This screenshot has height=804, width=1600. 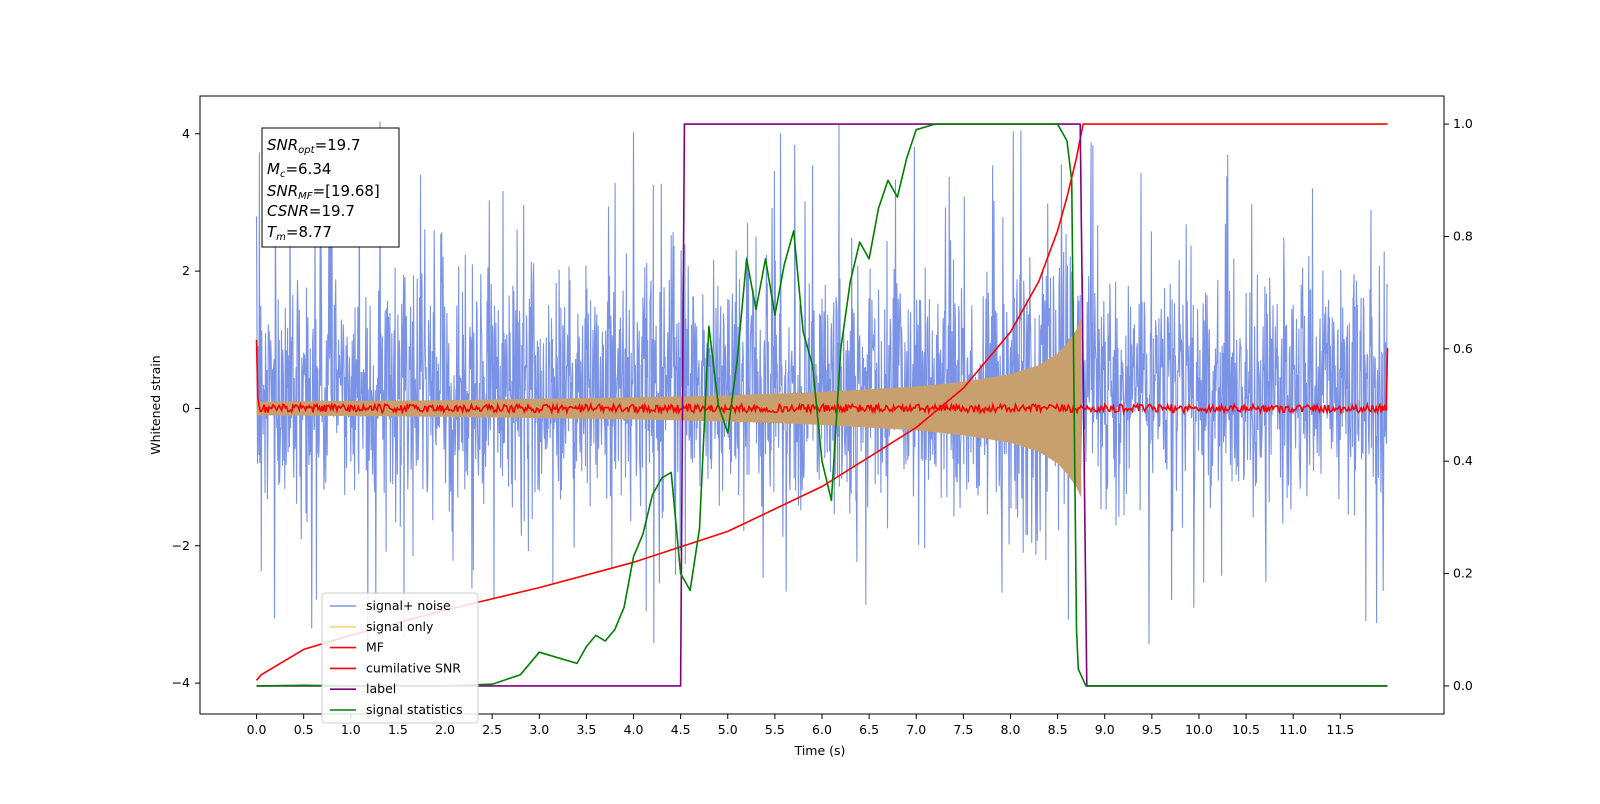 I want to click on y-left-tick-label: 0, so click(x=186, y=407).